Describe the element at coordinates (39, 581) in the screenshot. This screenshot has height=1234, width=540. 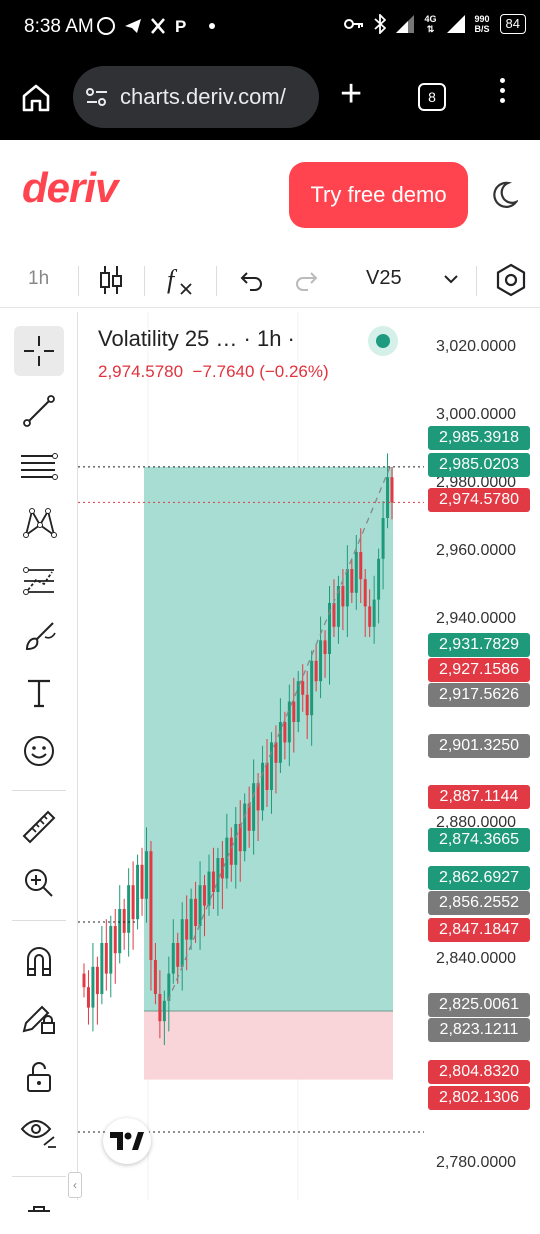
I see `prediction-tool` at that location.